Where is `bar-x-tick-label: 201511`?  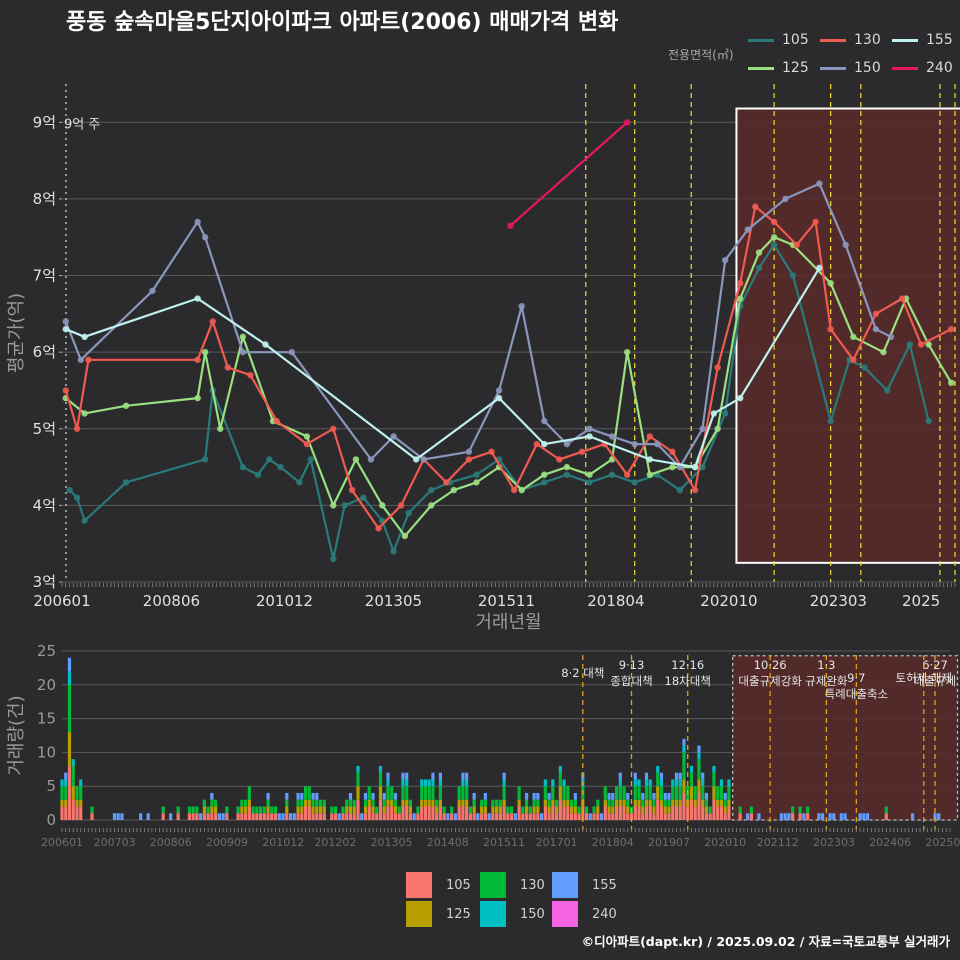 bar-x-tick-label: 201511 is located at coordinates (504, 842).